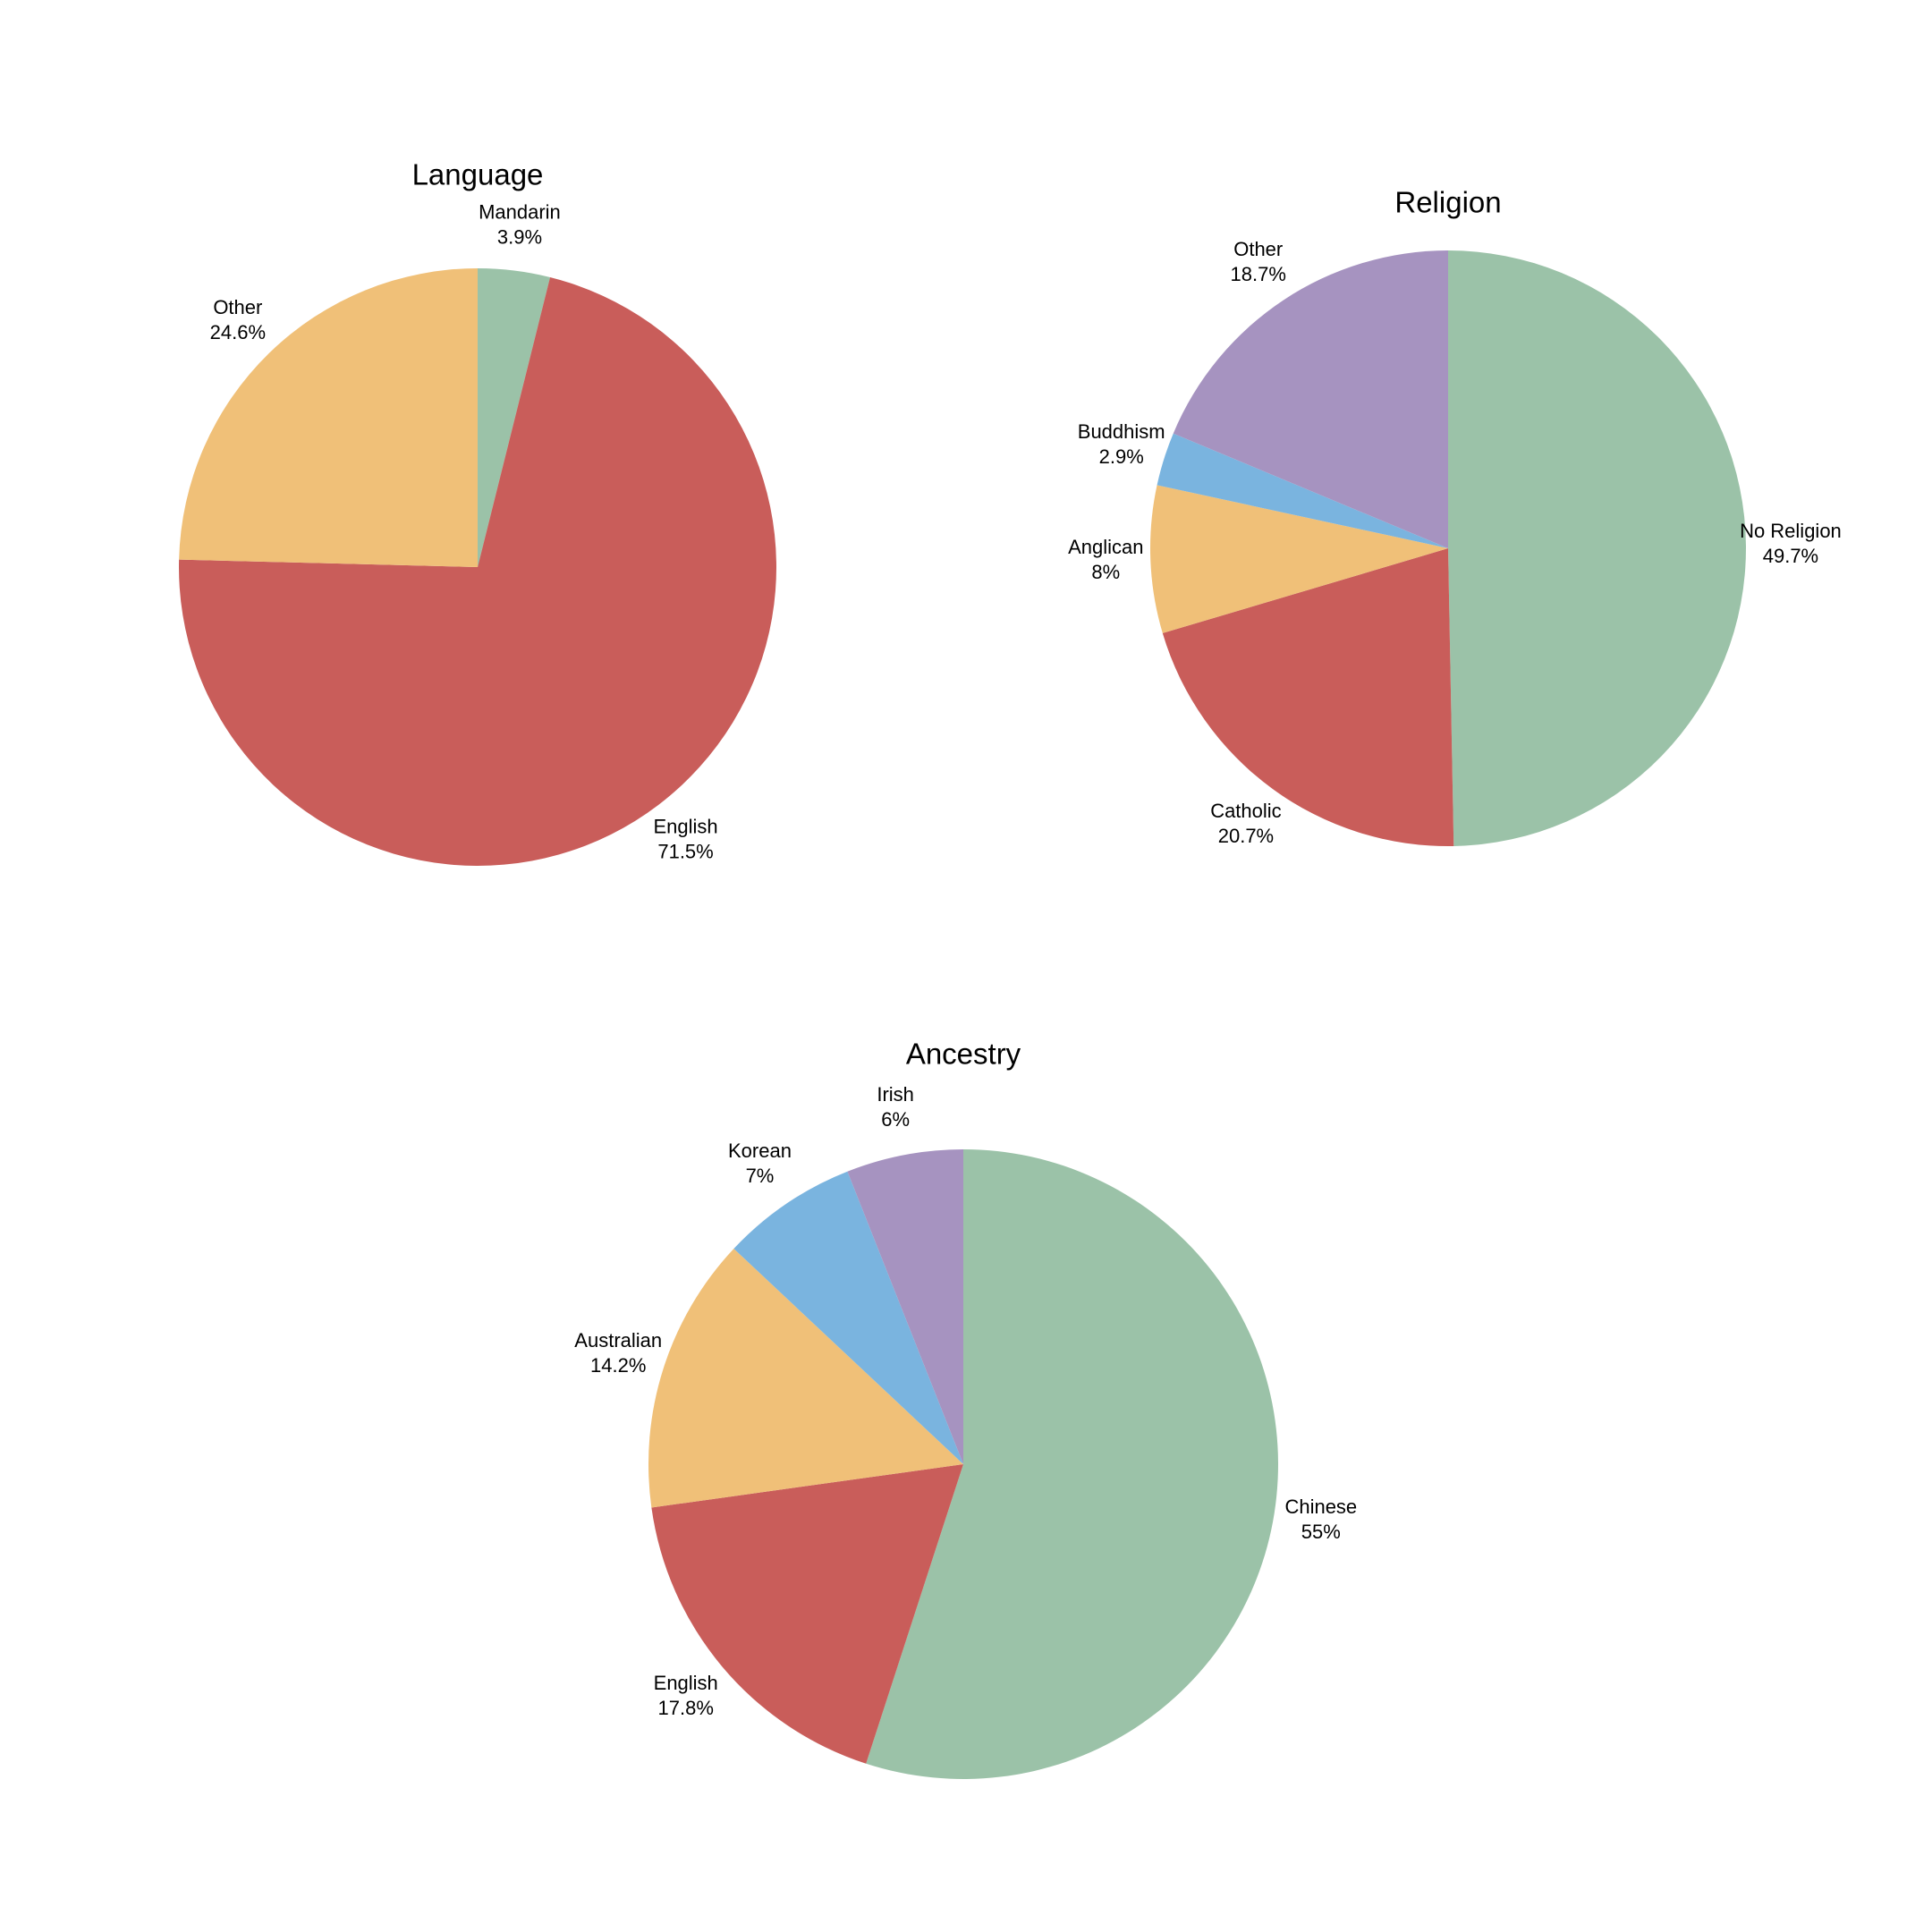  Describe the element at coordinates (1320, 1507) in the screenshot. I see `slice-label: Chinese` at that location.